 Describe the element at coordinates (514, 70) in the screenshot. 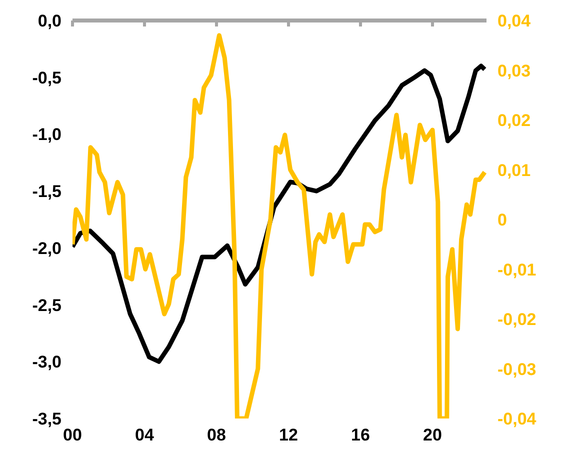

I see `y2-tick-label: 0,03` at that location.